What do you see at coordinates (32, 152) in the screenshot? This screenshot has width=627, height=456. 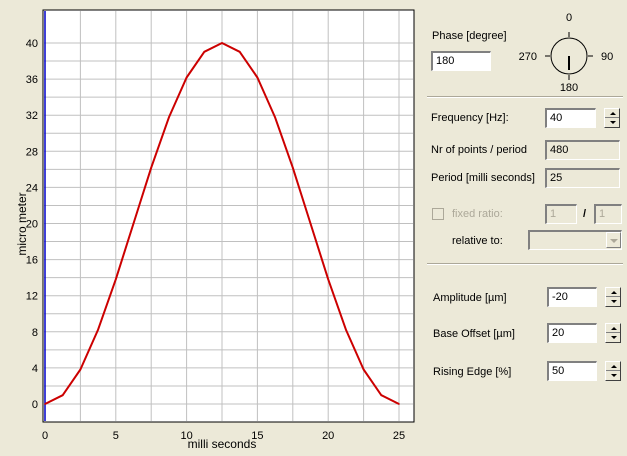 I see `y-tick-label: 28` at bounding box center [32, 152].